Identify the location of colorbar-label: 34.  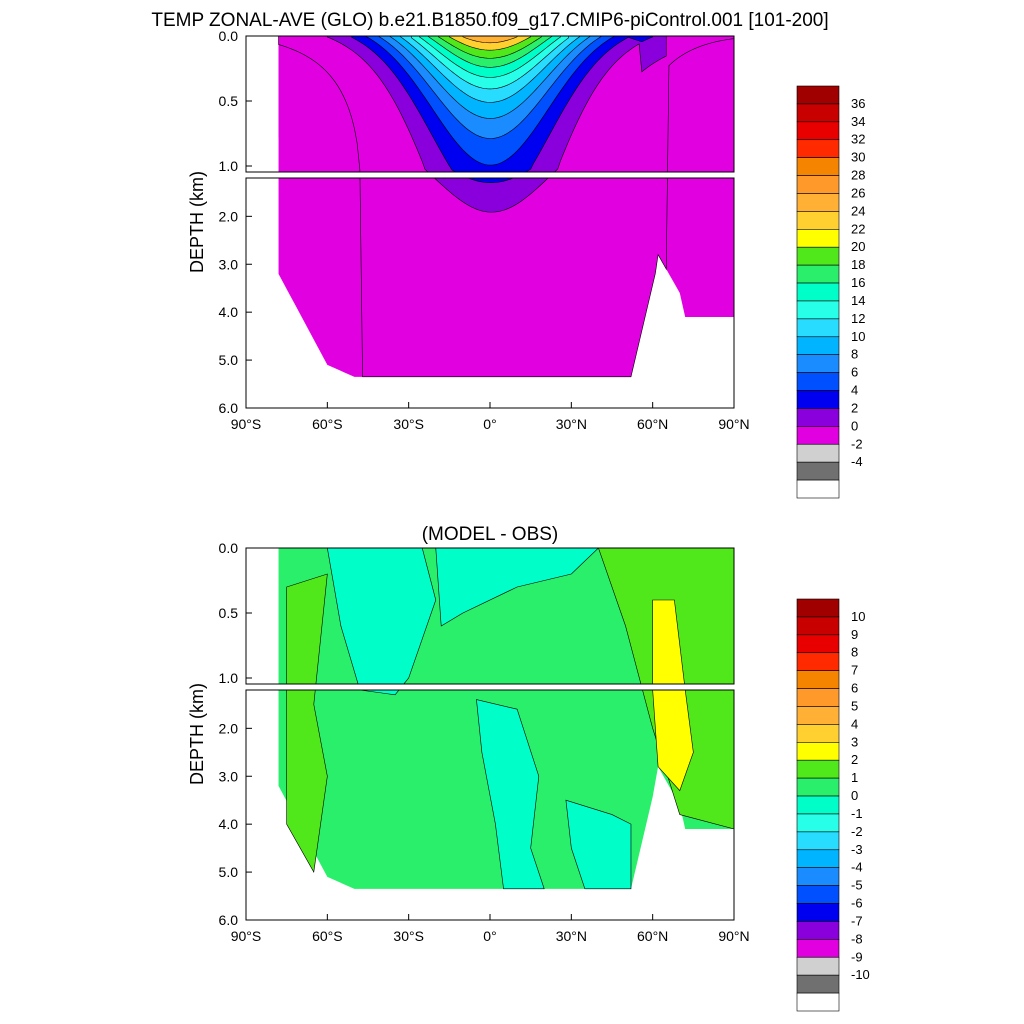
(858, 121).